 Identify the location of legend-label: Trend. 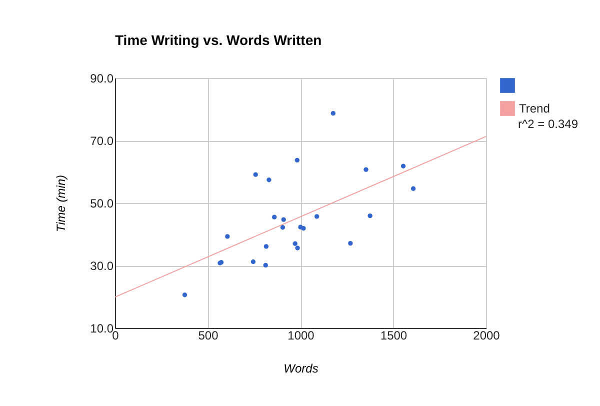
(534, 109).